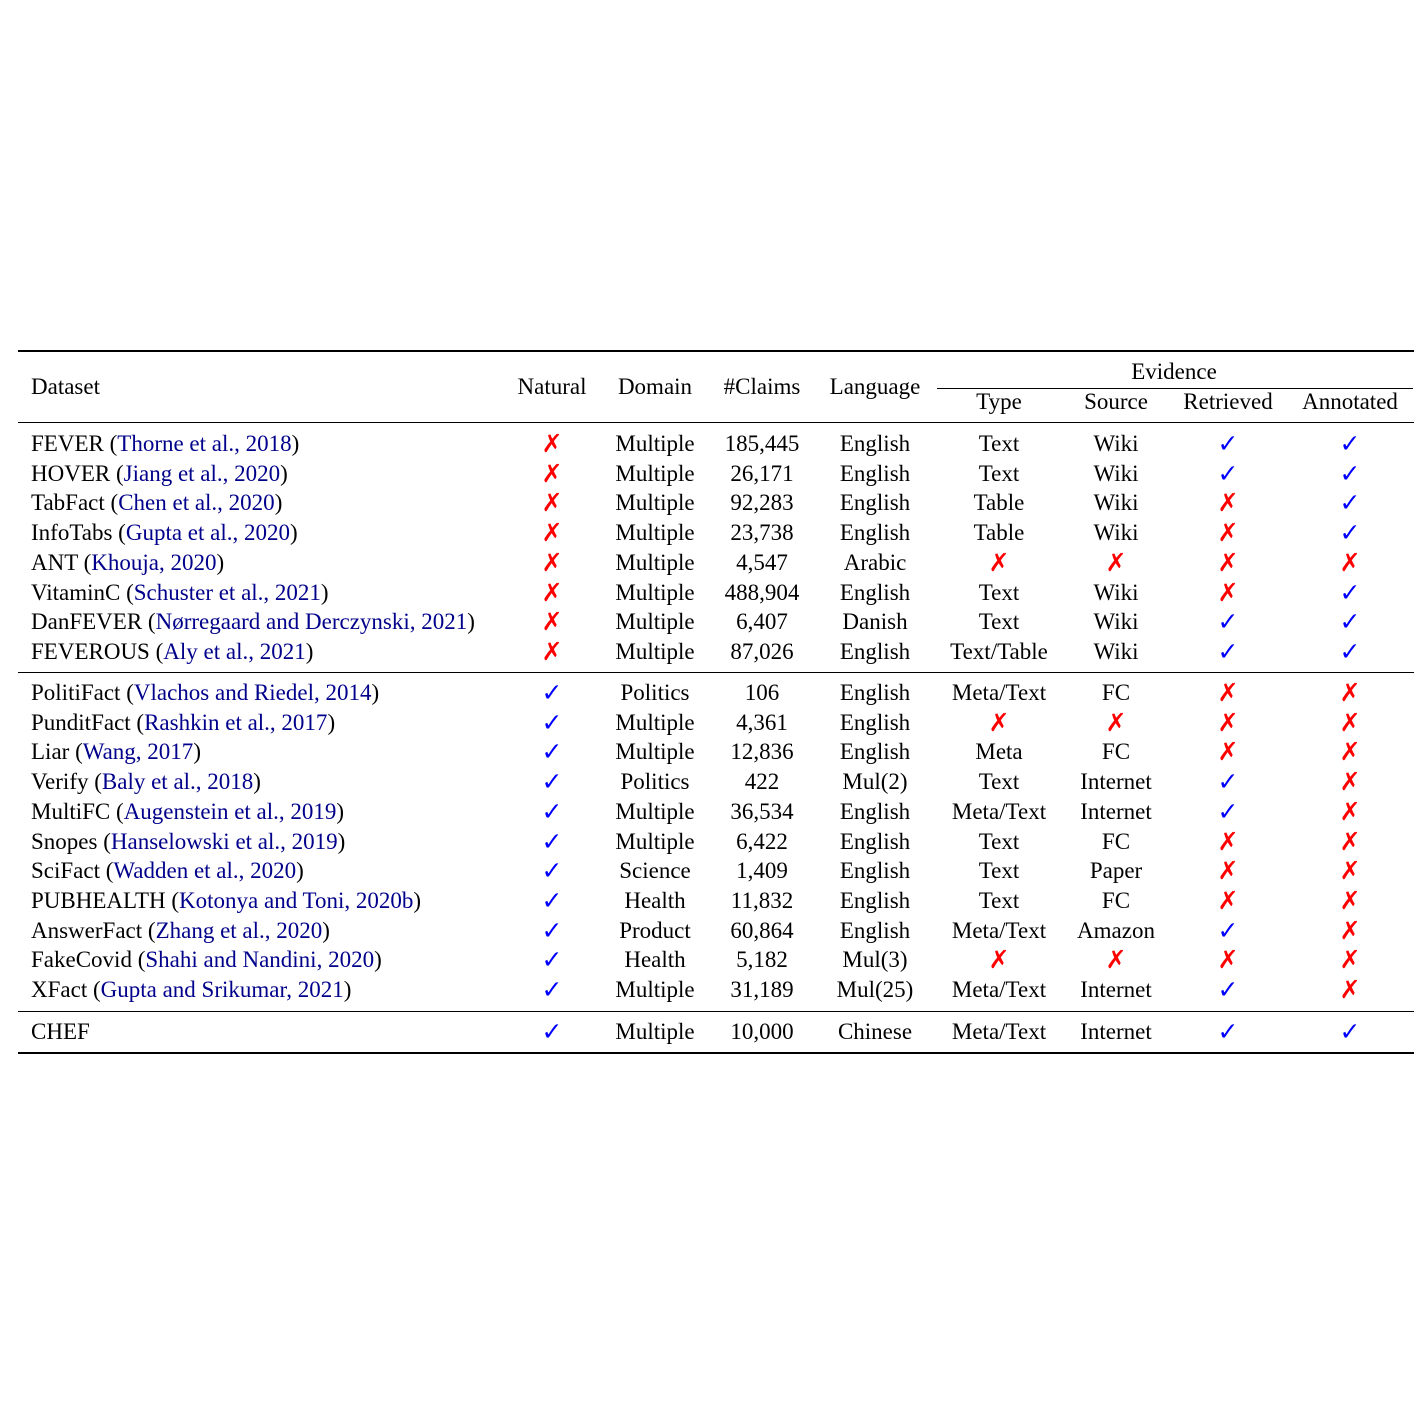  I want to click on claims-cell: 106, so click(762, 692).